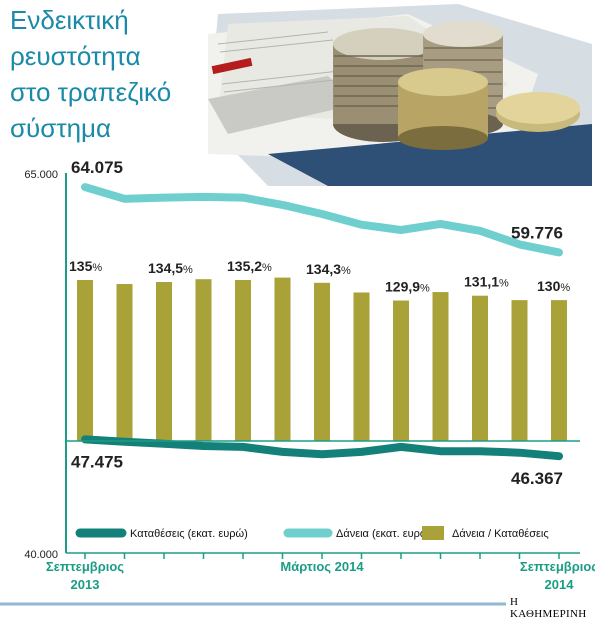 Image resolution: width=595 pixels, height=620 pixels. I want to click on source-credit: Η ΚΑΘΗΜΕΡΙΝΗ, so click(548, 608).